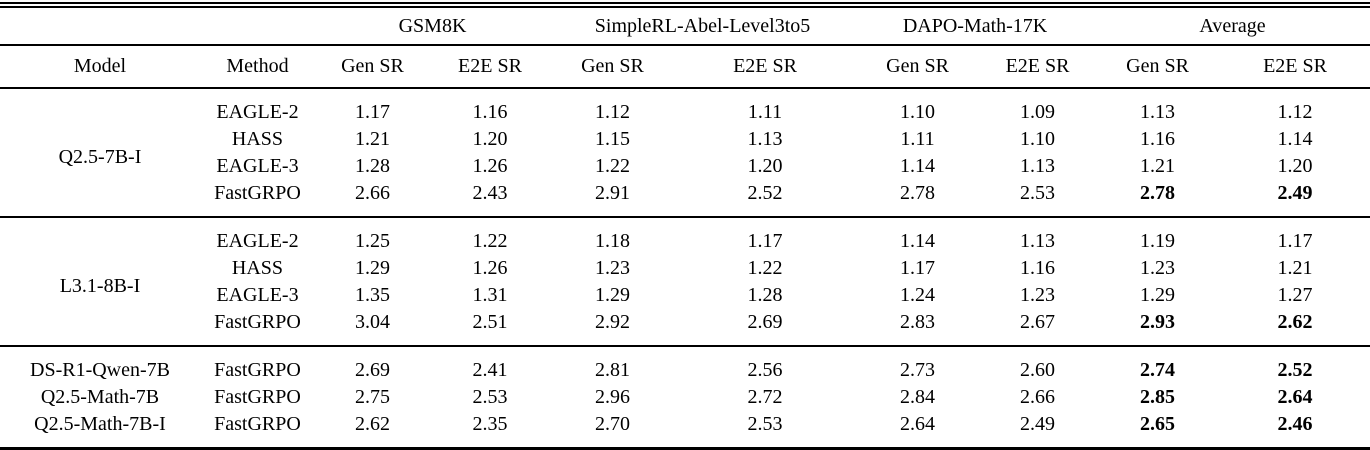  Describe the element at coordinates (372, 322) in the screenshot. I see `metric-value: 3.04` at that location.